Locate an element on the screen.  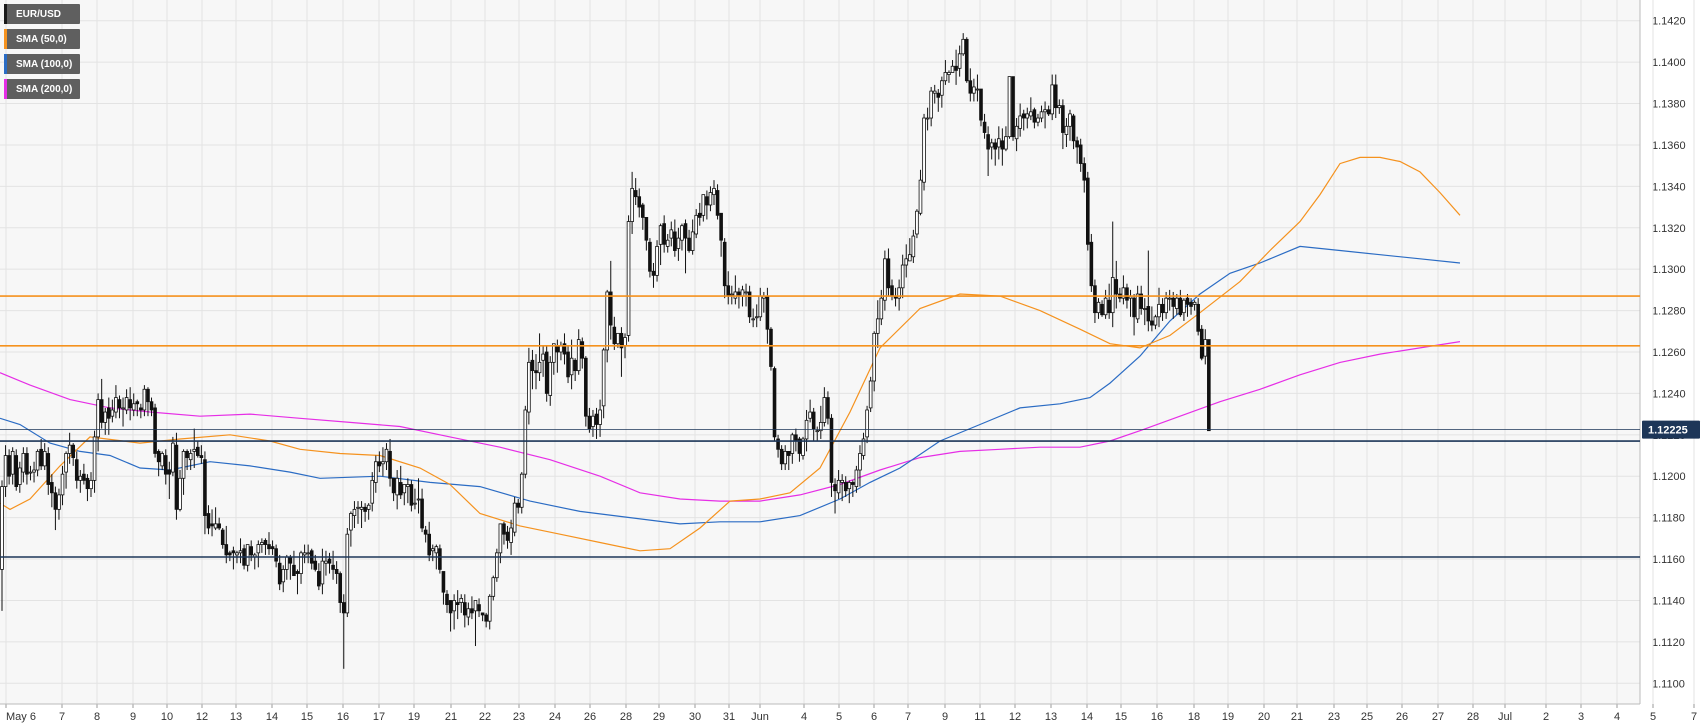
legend-item-eurusd: EUR/USD is located at coordinates (42, 14).